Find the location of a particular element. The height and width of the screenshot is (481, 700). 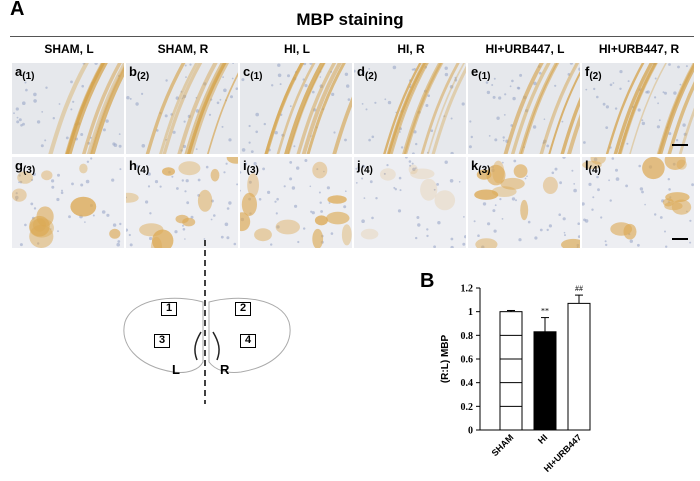

significance-marker: ## is located at coordinates (579, 288).